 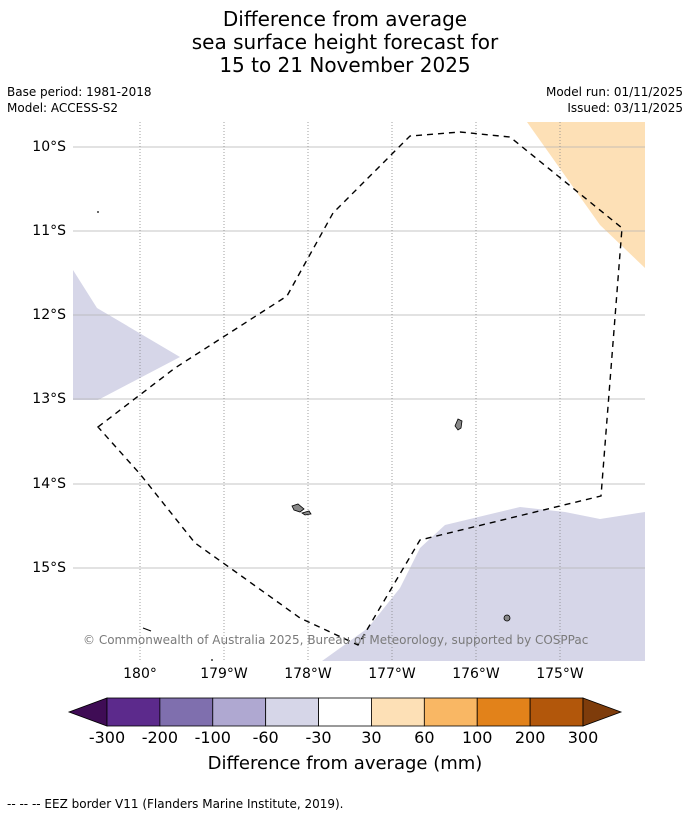 What do you see at coordinates (392, 674) in the screenshot?
I see `lon-label-177w: 177°W` at bounding box center [392, 674].